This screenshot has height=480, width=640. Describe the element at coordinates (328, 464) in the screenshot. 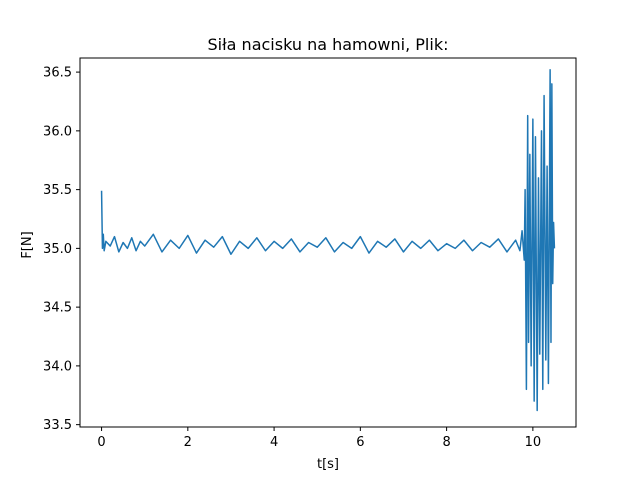

I see `x-axis-label: t[s]` at that location.